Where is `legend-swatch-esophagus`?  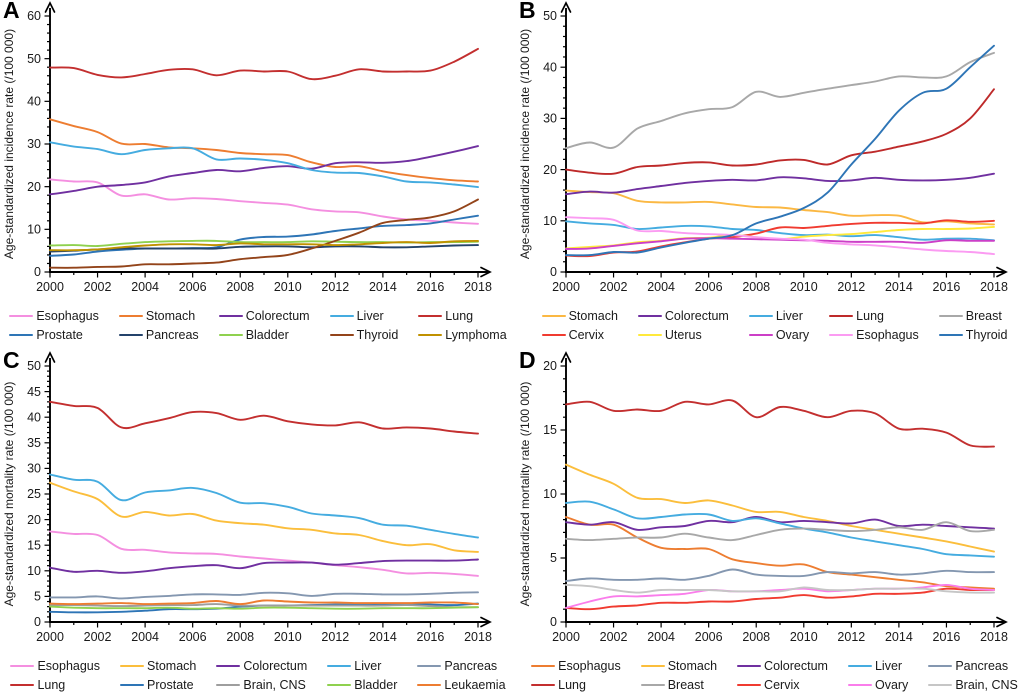
legend-swatch-esophagus is located at coordinates (543, 666).